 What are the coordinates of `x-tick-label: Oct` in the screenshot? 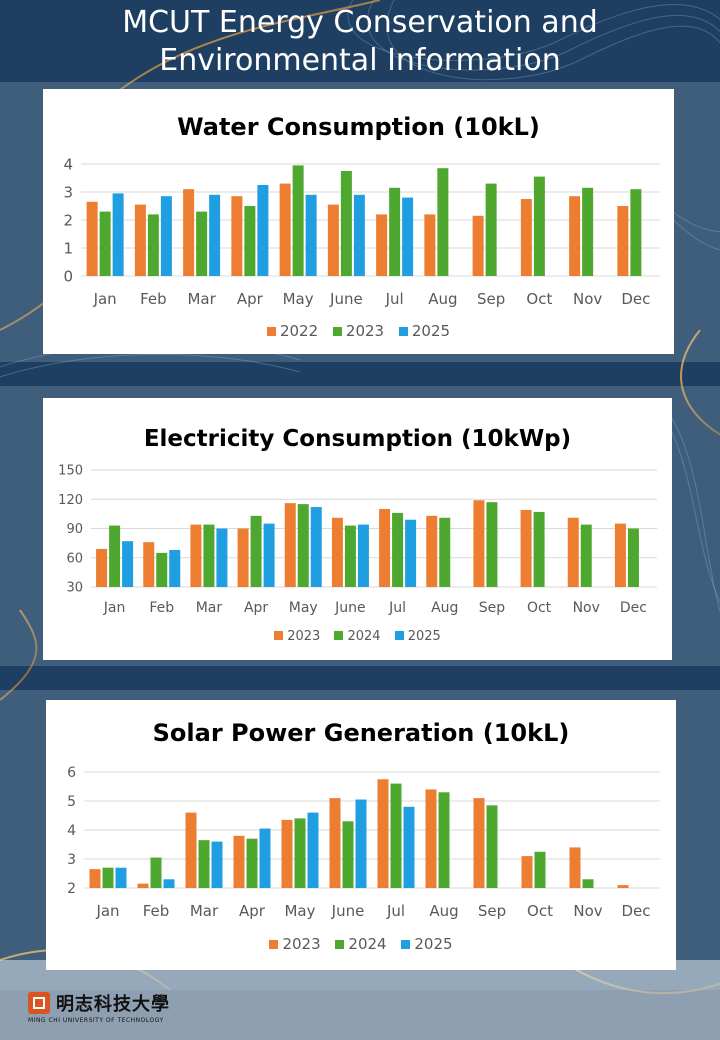 It's located at (540, 911).